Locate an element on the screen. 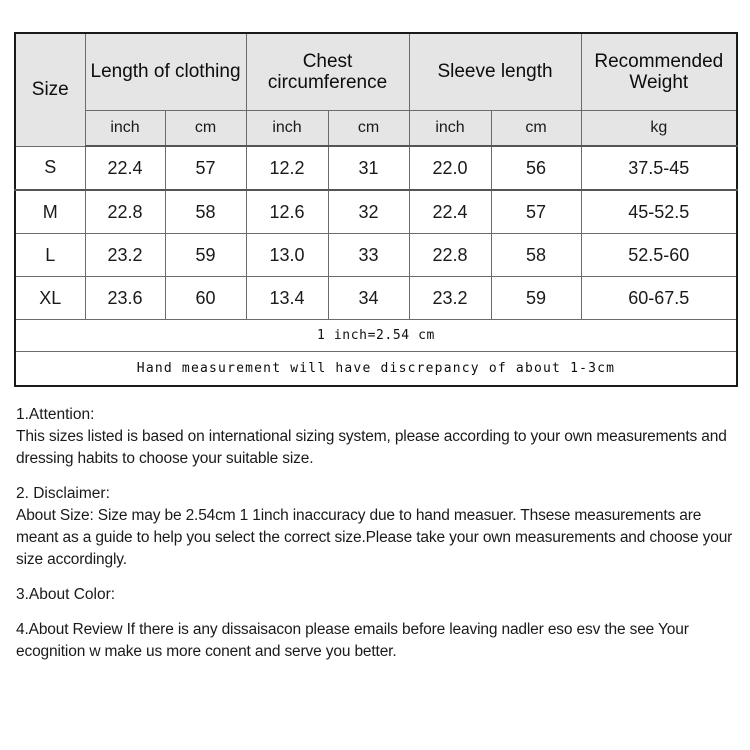 Image resolution: width=750 pixels, height=750 pixels. cell-chest-cm: 32 is located at coordinates (368, 211).